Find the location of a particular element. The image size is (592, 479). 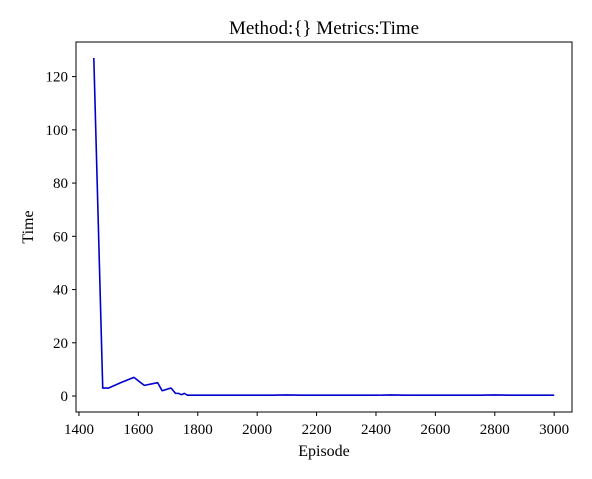

y-tick-label: 0 is located at coordinates (65, 397).